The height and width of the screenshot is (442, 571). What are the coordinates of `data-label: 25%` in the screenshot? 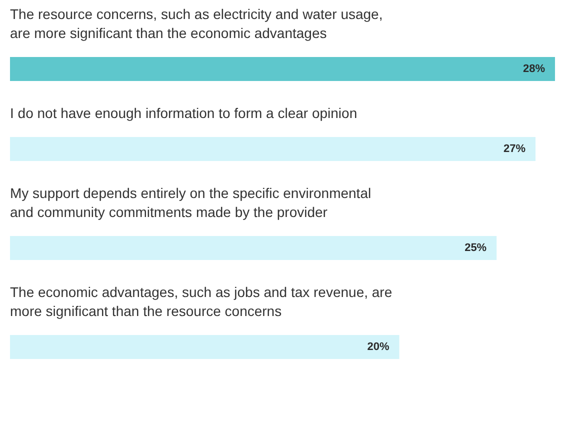 It's located at (475, 248).